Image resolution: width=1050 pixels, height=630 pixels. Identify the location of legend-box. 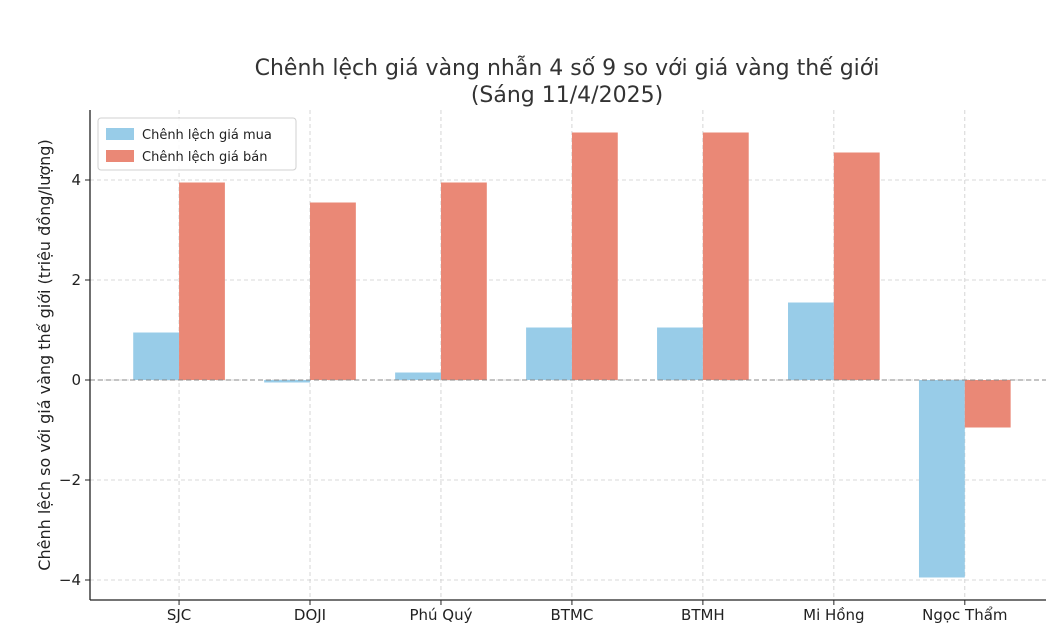
(197, 144).